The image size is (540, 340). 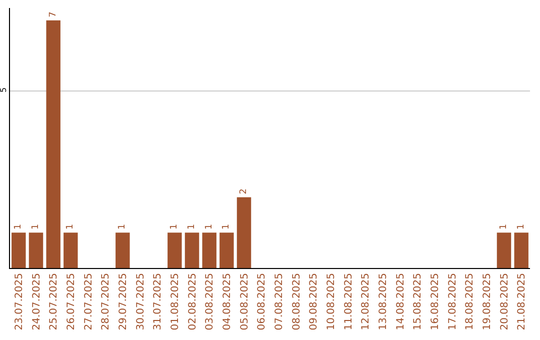 What do you see at coordinates (487, 301) in the screenshot?
I see `x-tick-label: 19.08.2025` at bounding box center [487, 301].